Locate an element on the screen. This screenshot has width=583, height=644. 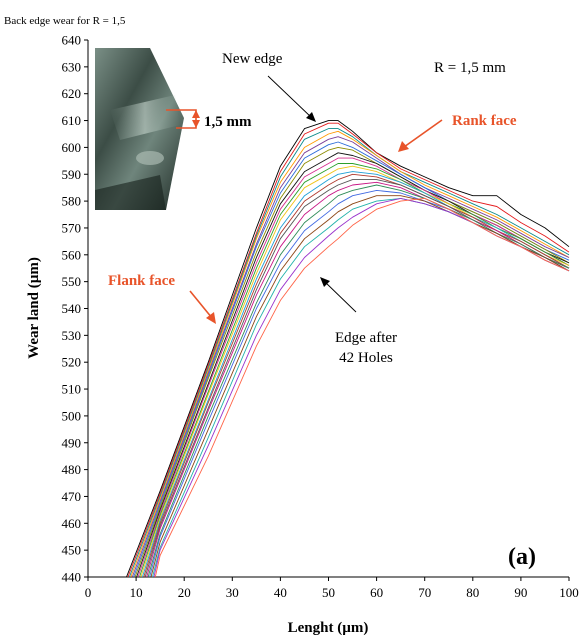
y-tick-label: 490 is located at coordinates (72, 442).